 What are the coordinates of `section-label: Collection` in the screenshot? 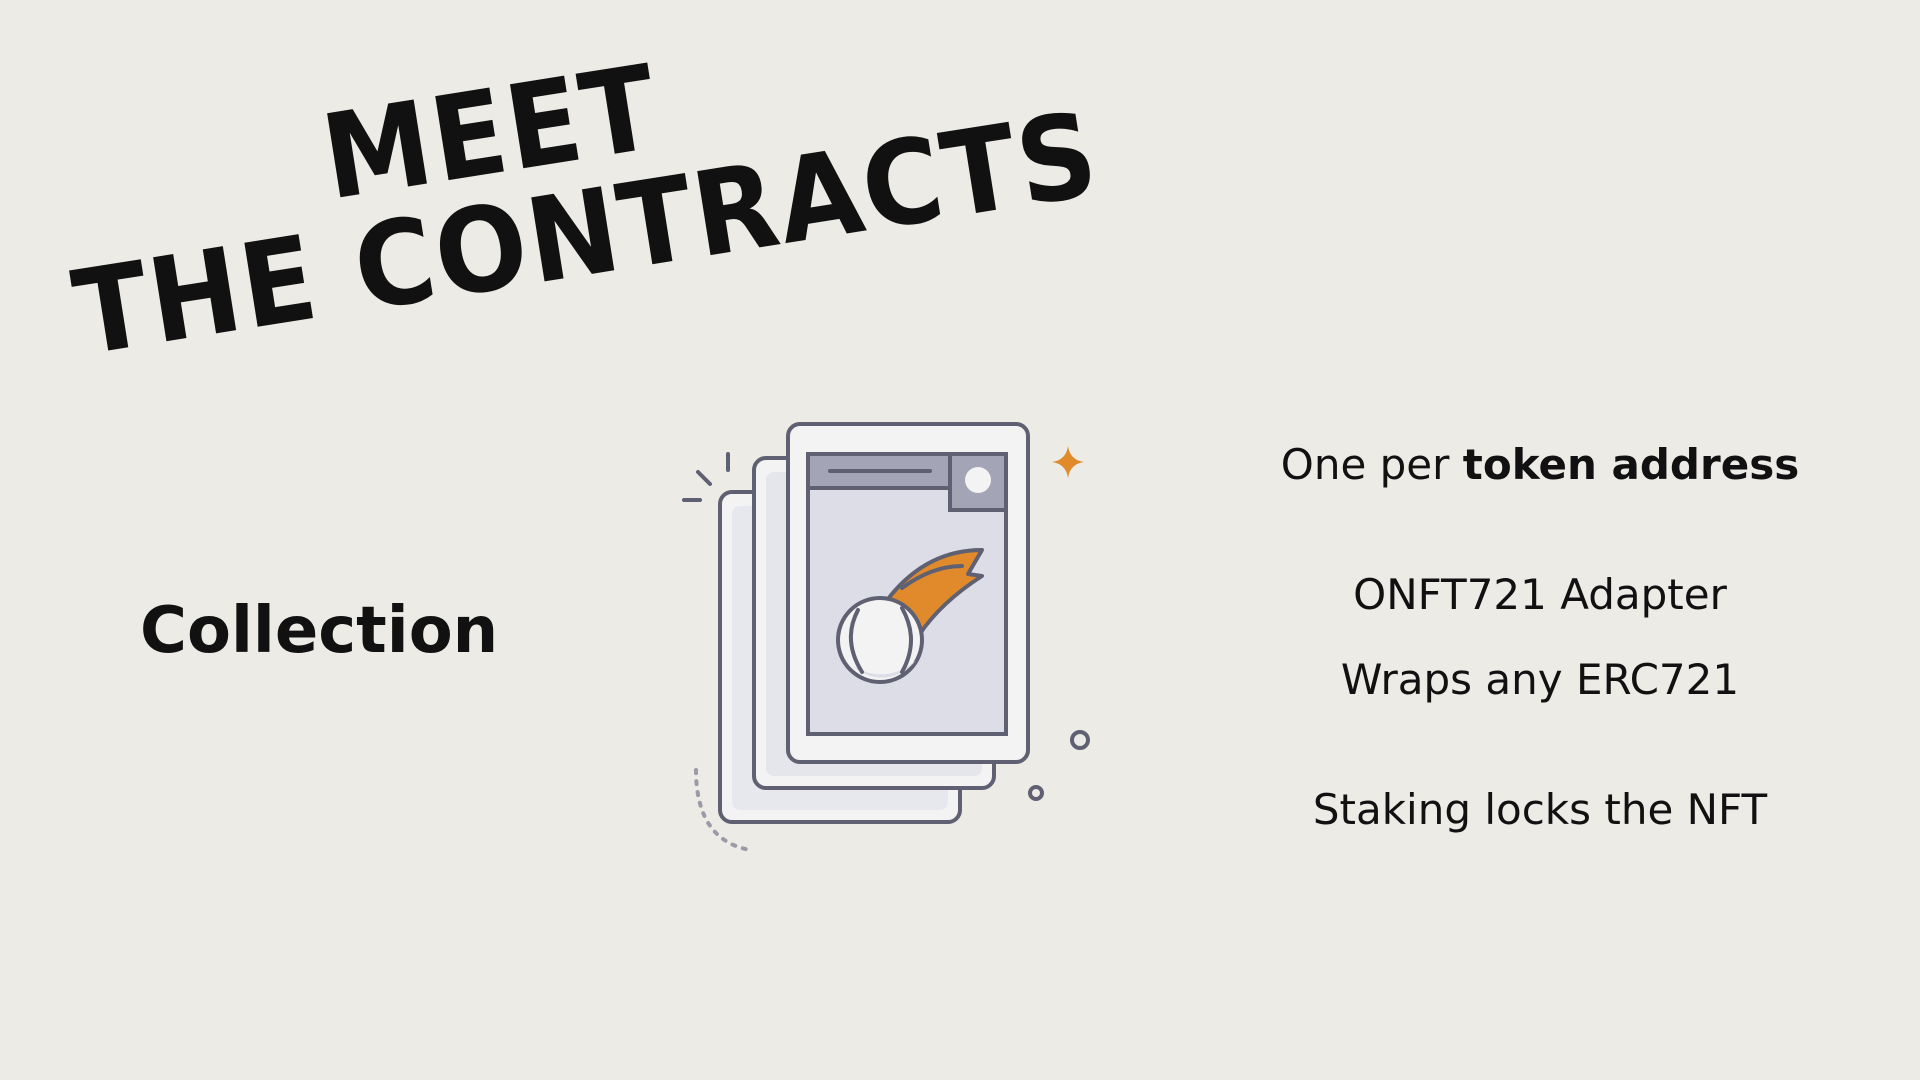 It's located at (319, 631).